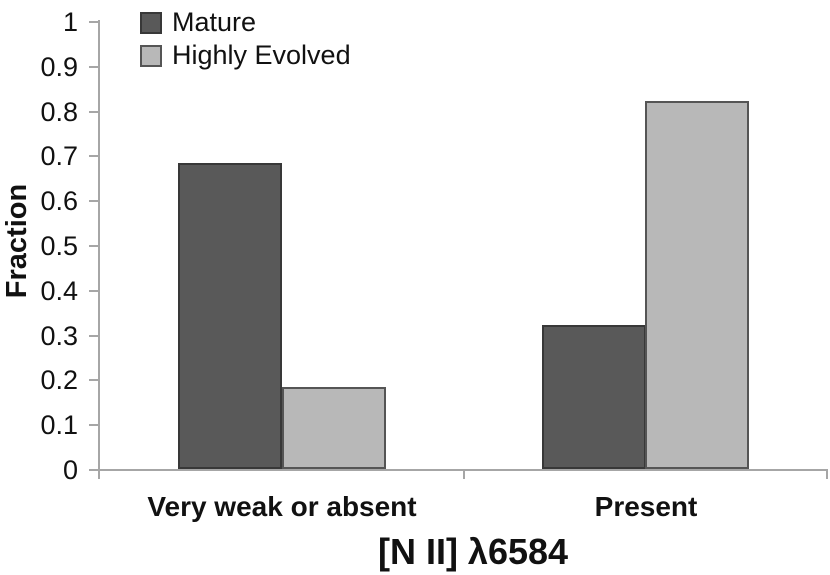 Image resolution: width=830 pixels, height=575 pixels. I want to click on y-tick-label: 0.1, so click(59, 425).